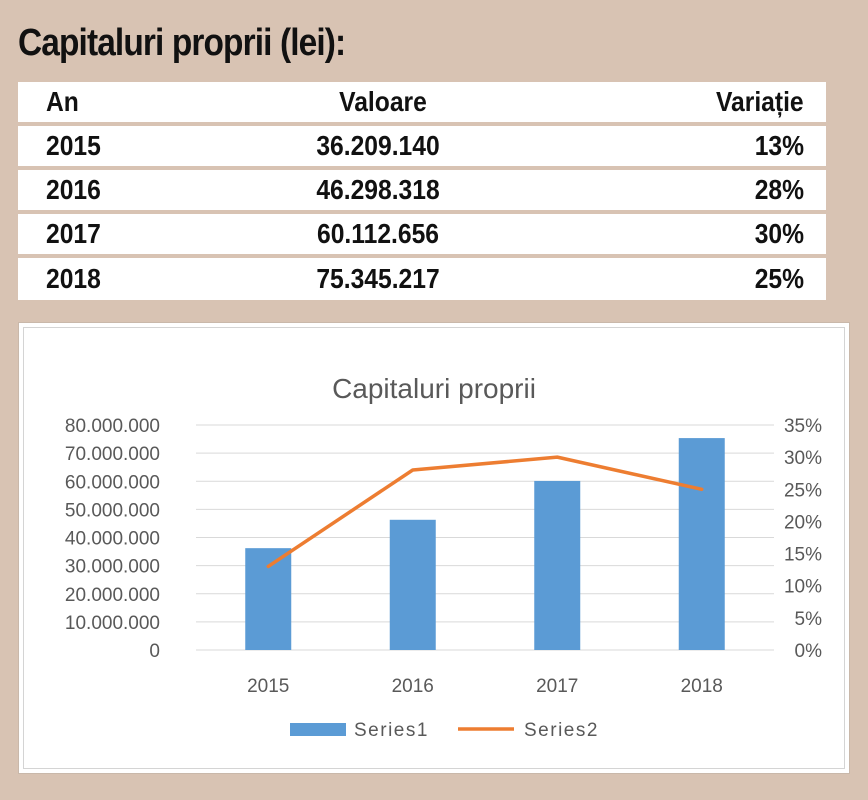  I want to click on y-right-tick-label: 10%, so click(803, 587).